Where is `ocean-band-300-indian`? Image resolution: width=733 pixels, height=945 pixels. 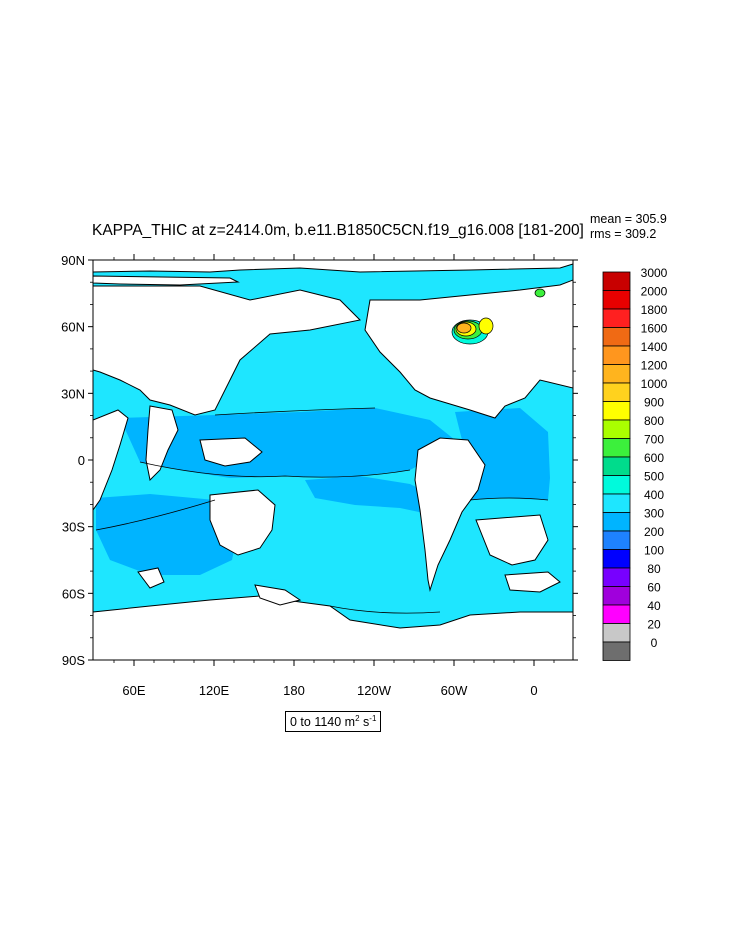 ocean-band-300-indian is located at coordinates (168, 534).